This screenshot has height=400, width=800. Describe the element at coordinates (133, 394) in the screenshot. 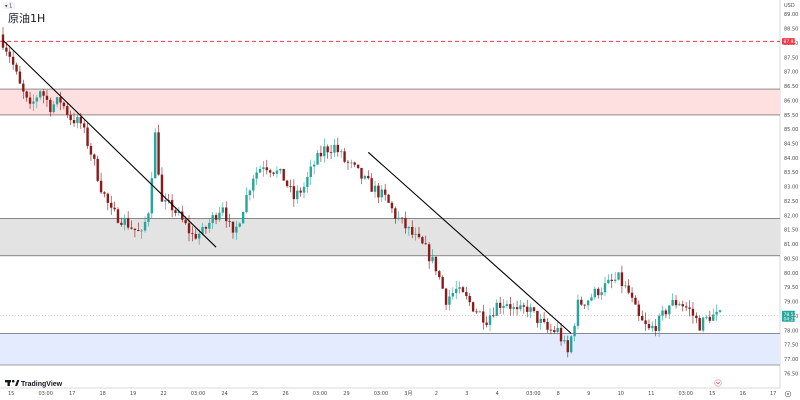

I see `time-tick-label: 19` at that location.